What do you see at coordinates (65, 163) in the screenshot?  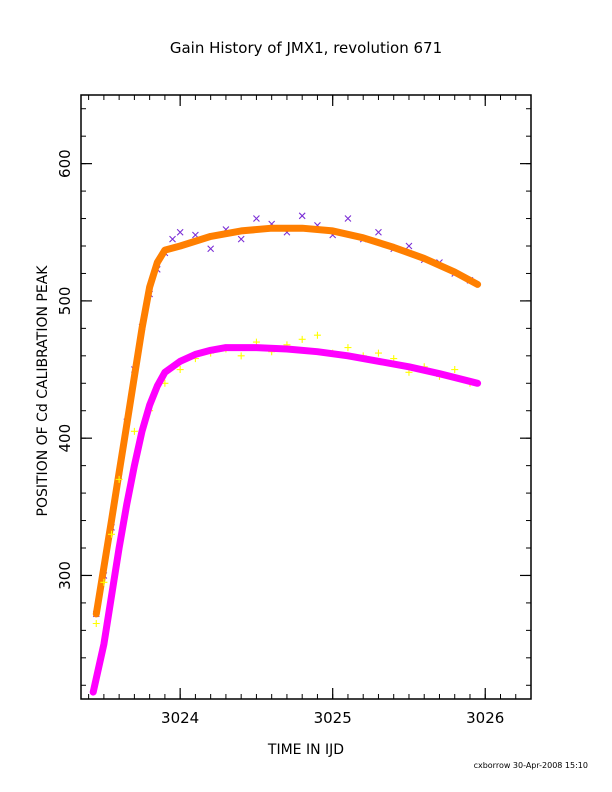 I see `y-tick-label: 600` at bounding box center [65, 163].